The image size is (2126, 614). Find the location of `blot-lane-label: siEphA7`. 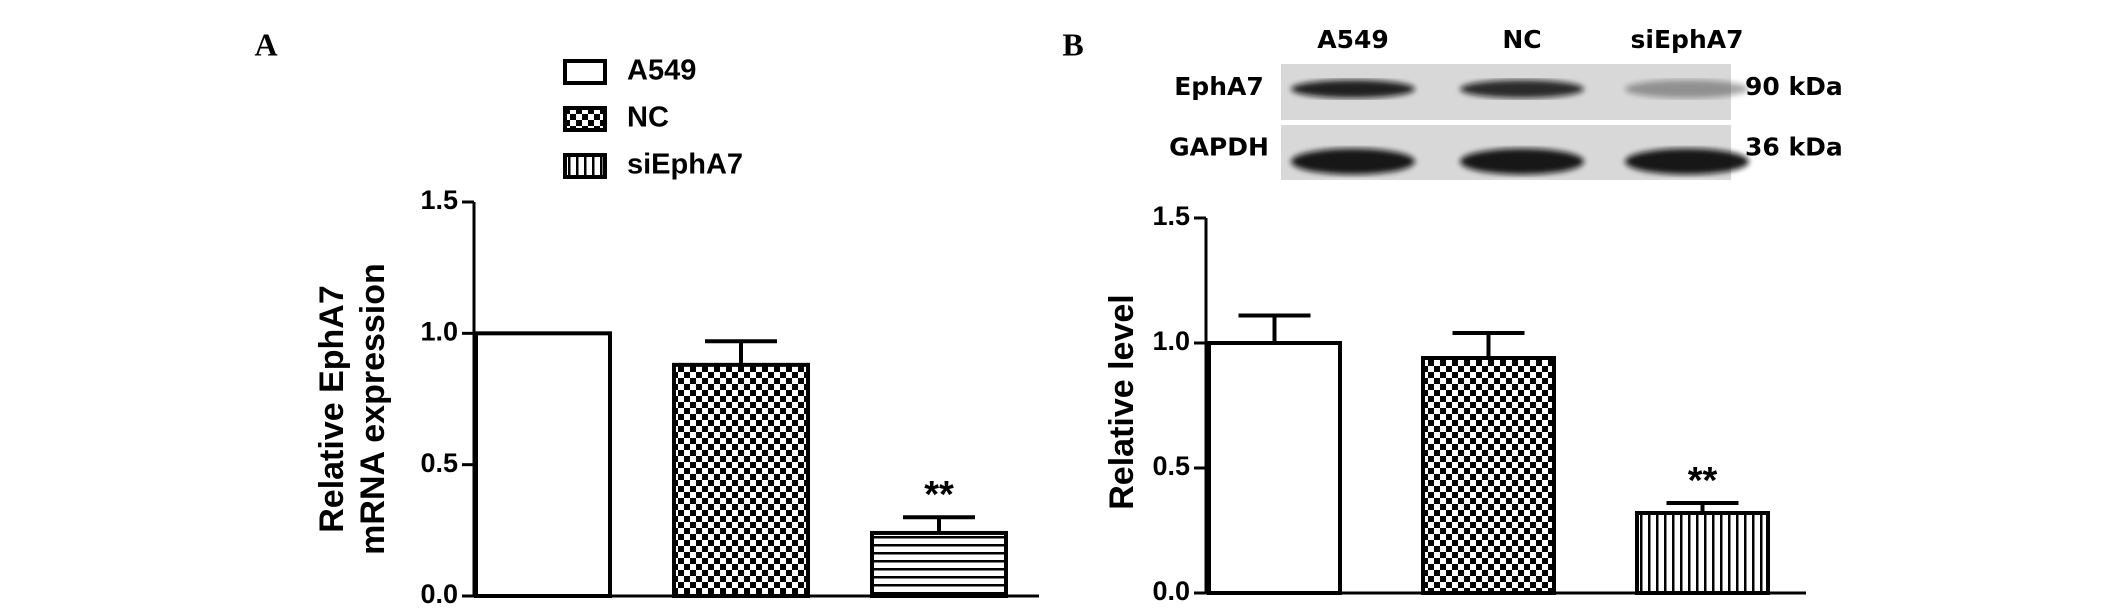

blot-lane-label: siEphA7 is located at coordinates (1687, 39).